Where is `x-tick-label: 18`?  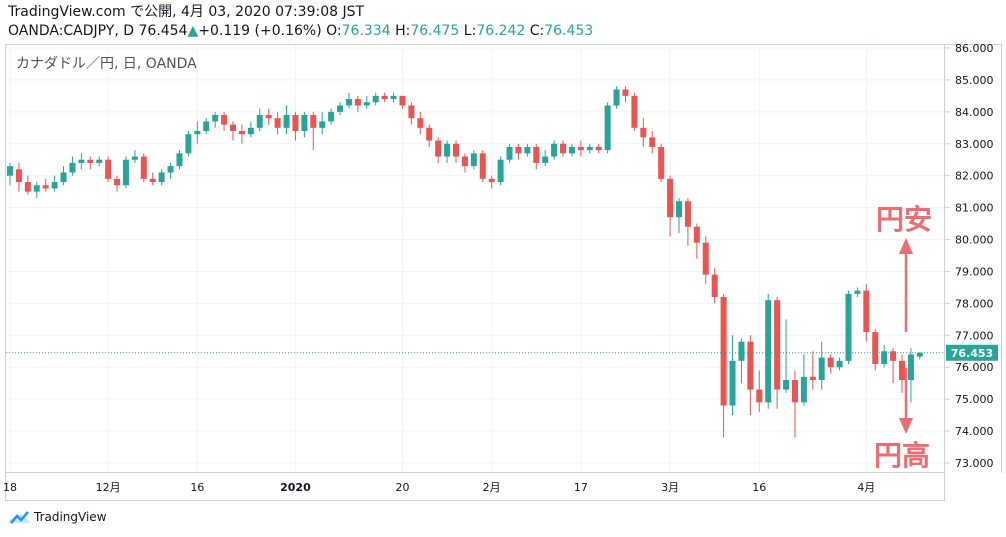
x-tick-label: 18 is located at coordinates (10, 487).